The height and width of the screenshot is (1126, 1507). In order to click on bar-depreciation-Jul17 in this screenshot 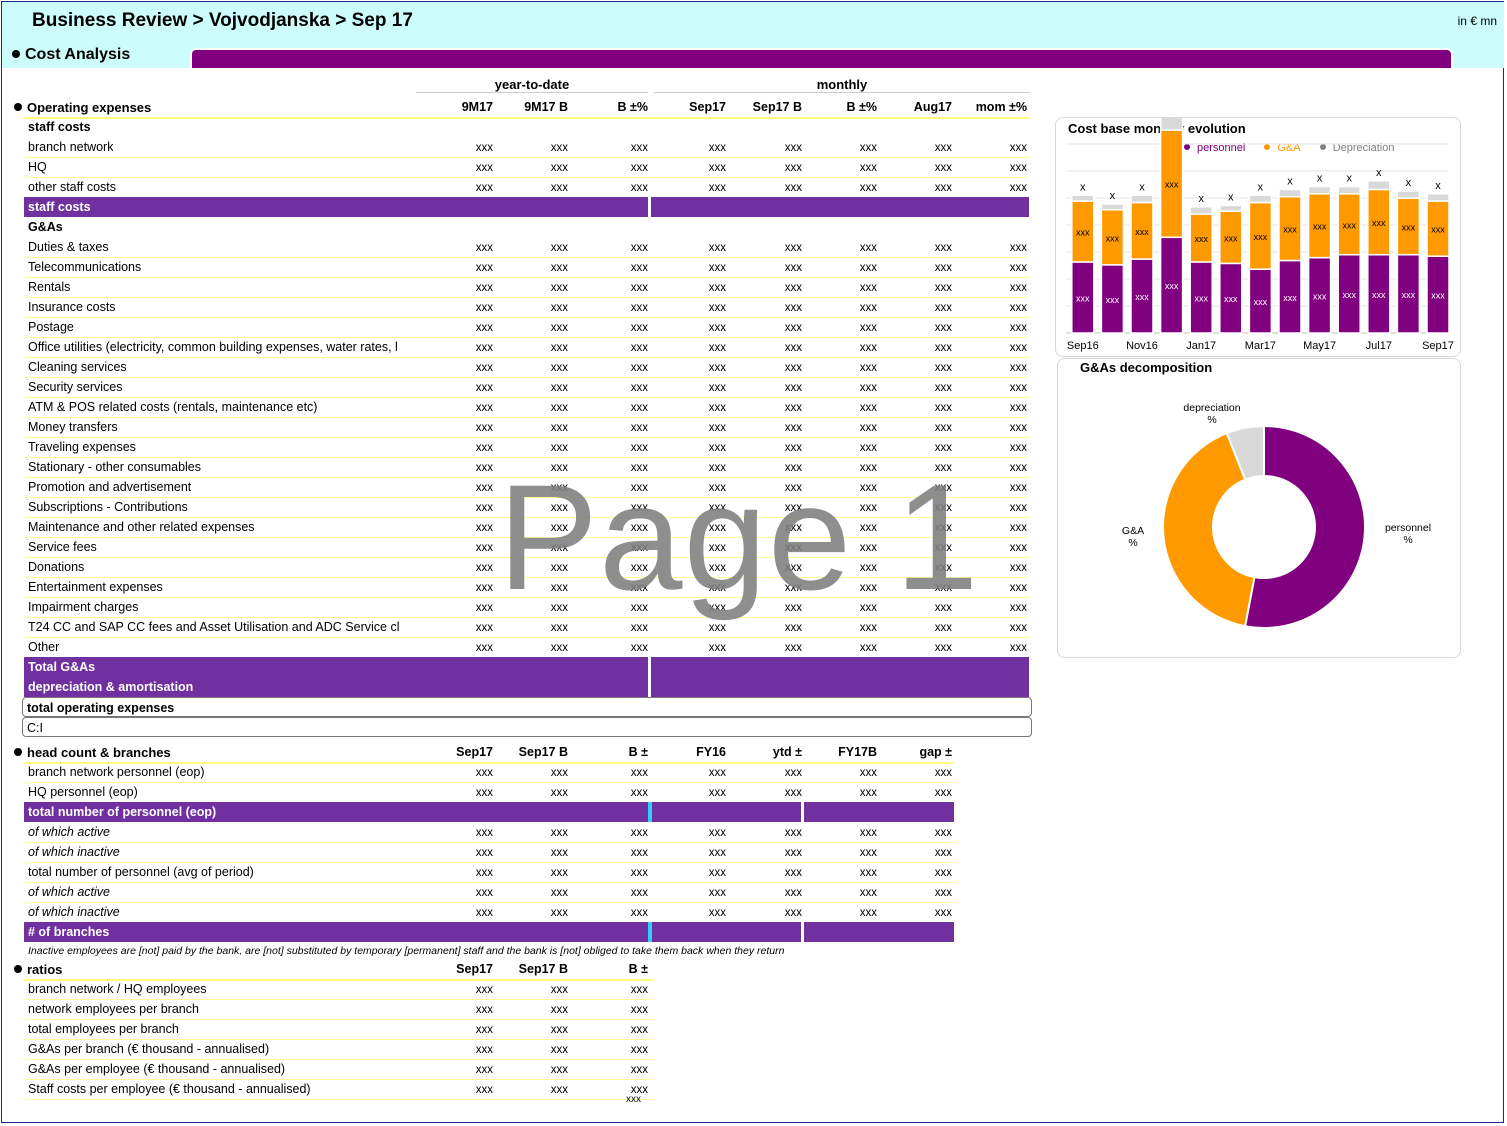, I will do `click(1379, 185)`.